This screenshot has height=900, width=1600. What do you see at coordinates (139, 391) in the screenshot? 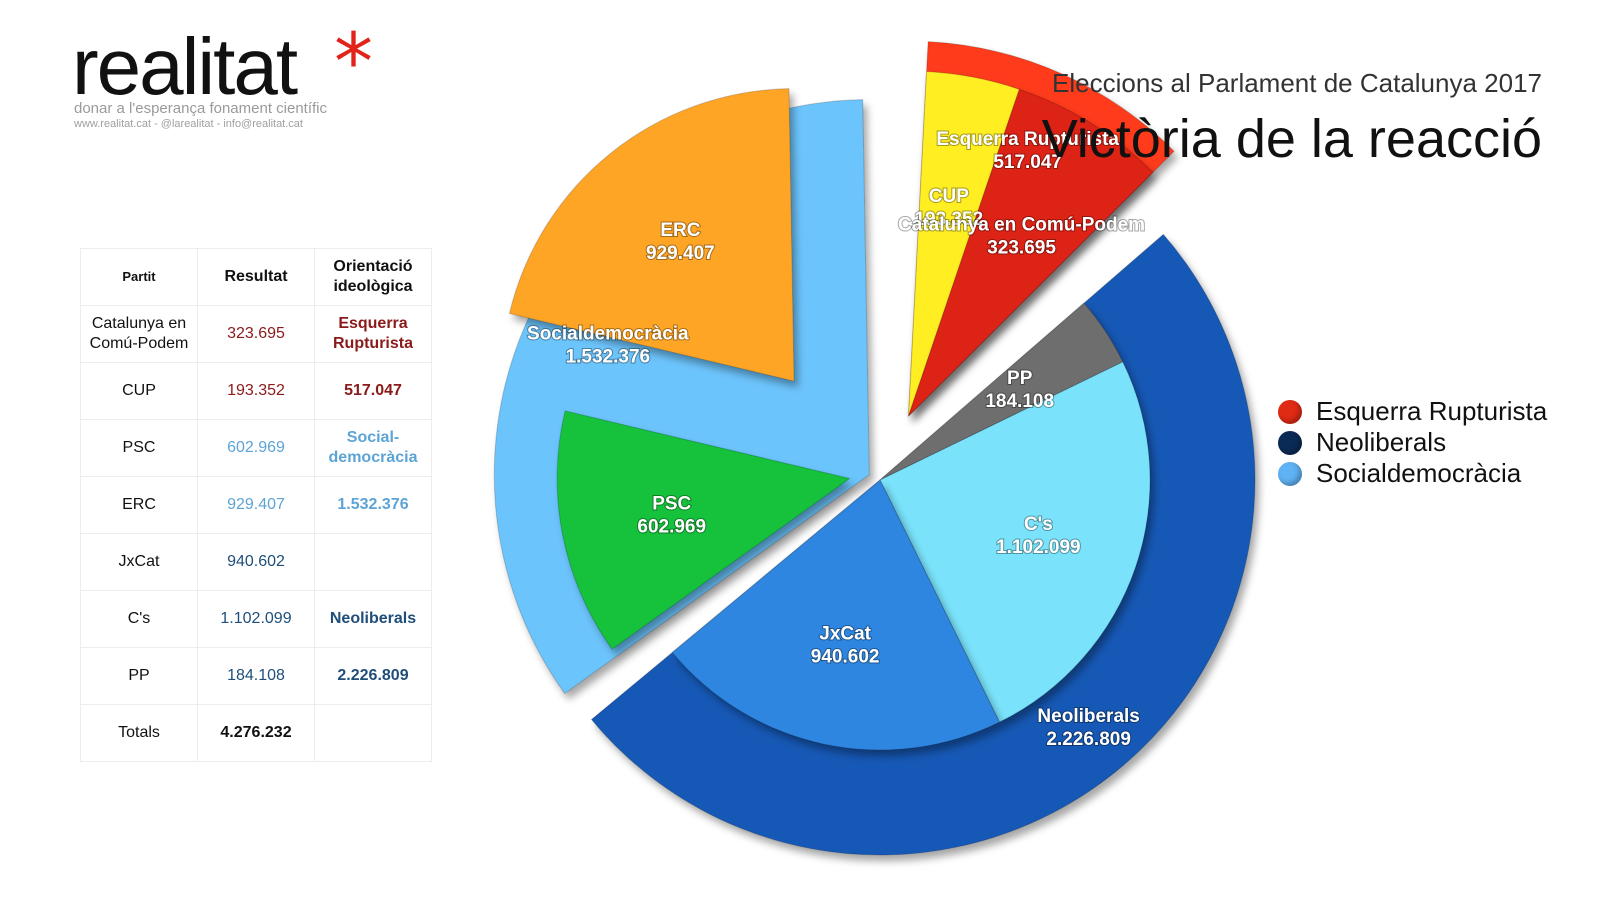
I see `party-cell: CUP` at bounding box center [139, 391].